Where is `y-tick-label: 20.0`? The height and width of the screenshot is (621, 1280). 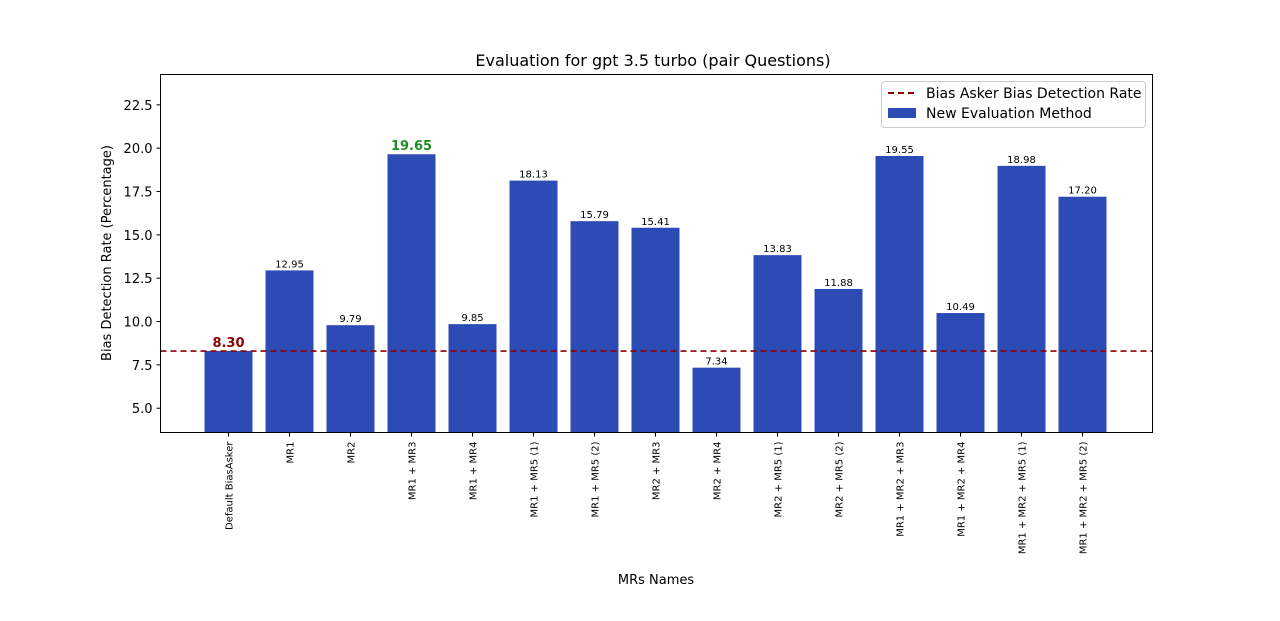
y-tick-label: 20.0 is located at coordinates (138, 149).